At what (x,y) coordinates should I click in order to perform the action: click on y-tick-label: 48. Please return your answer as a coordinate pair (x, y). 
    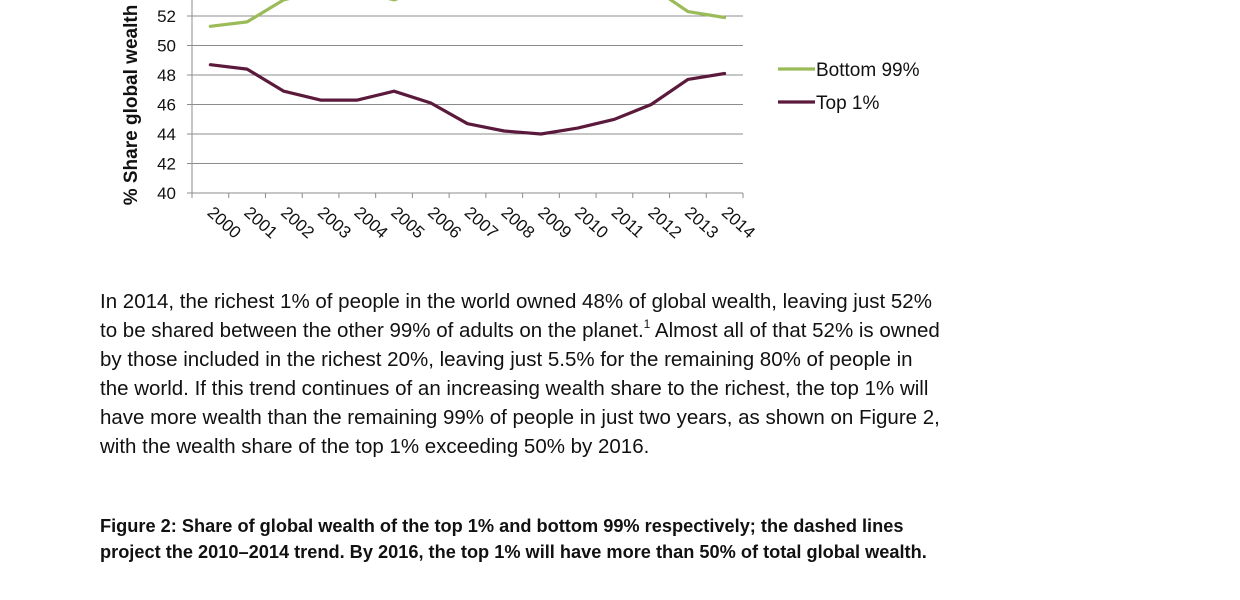
    Looking at the image, I should click on (166, 75).